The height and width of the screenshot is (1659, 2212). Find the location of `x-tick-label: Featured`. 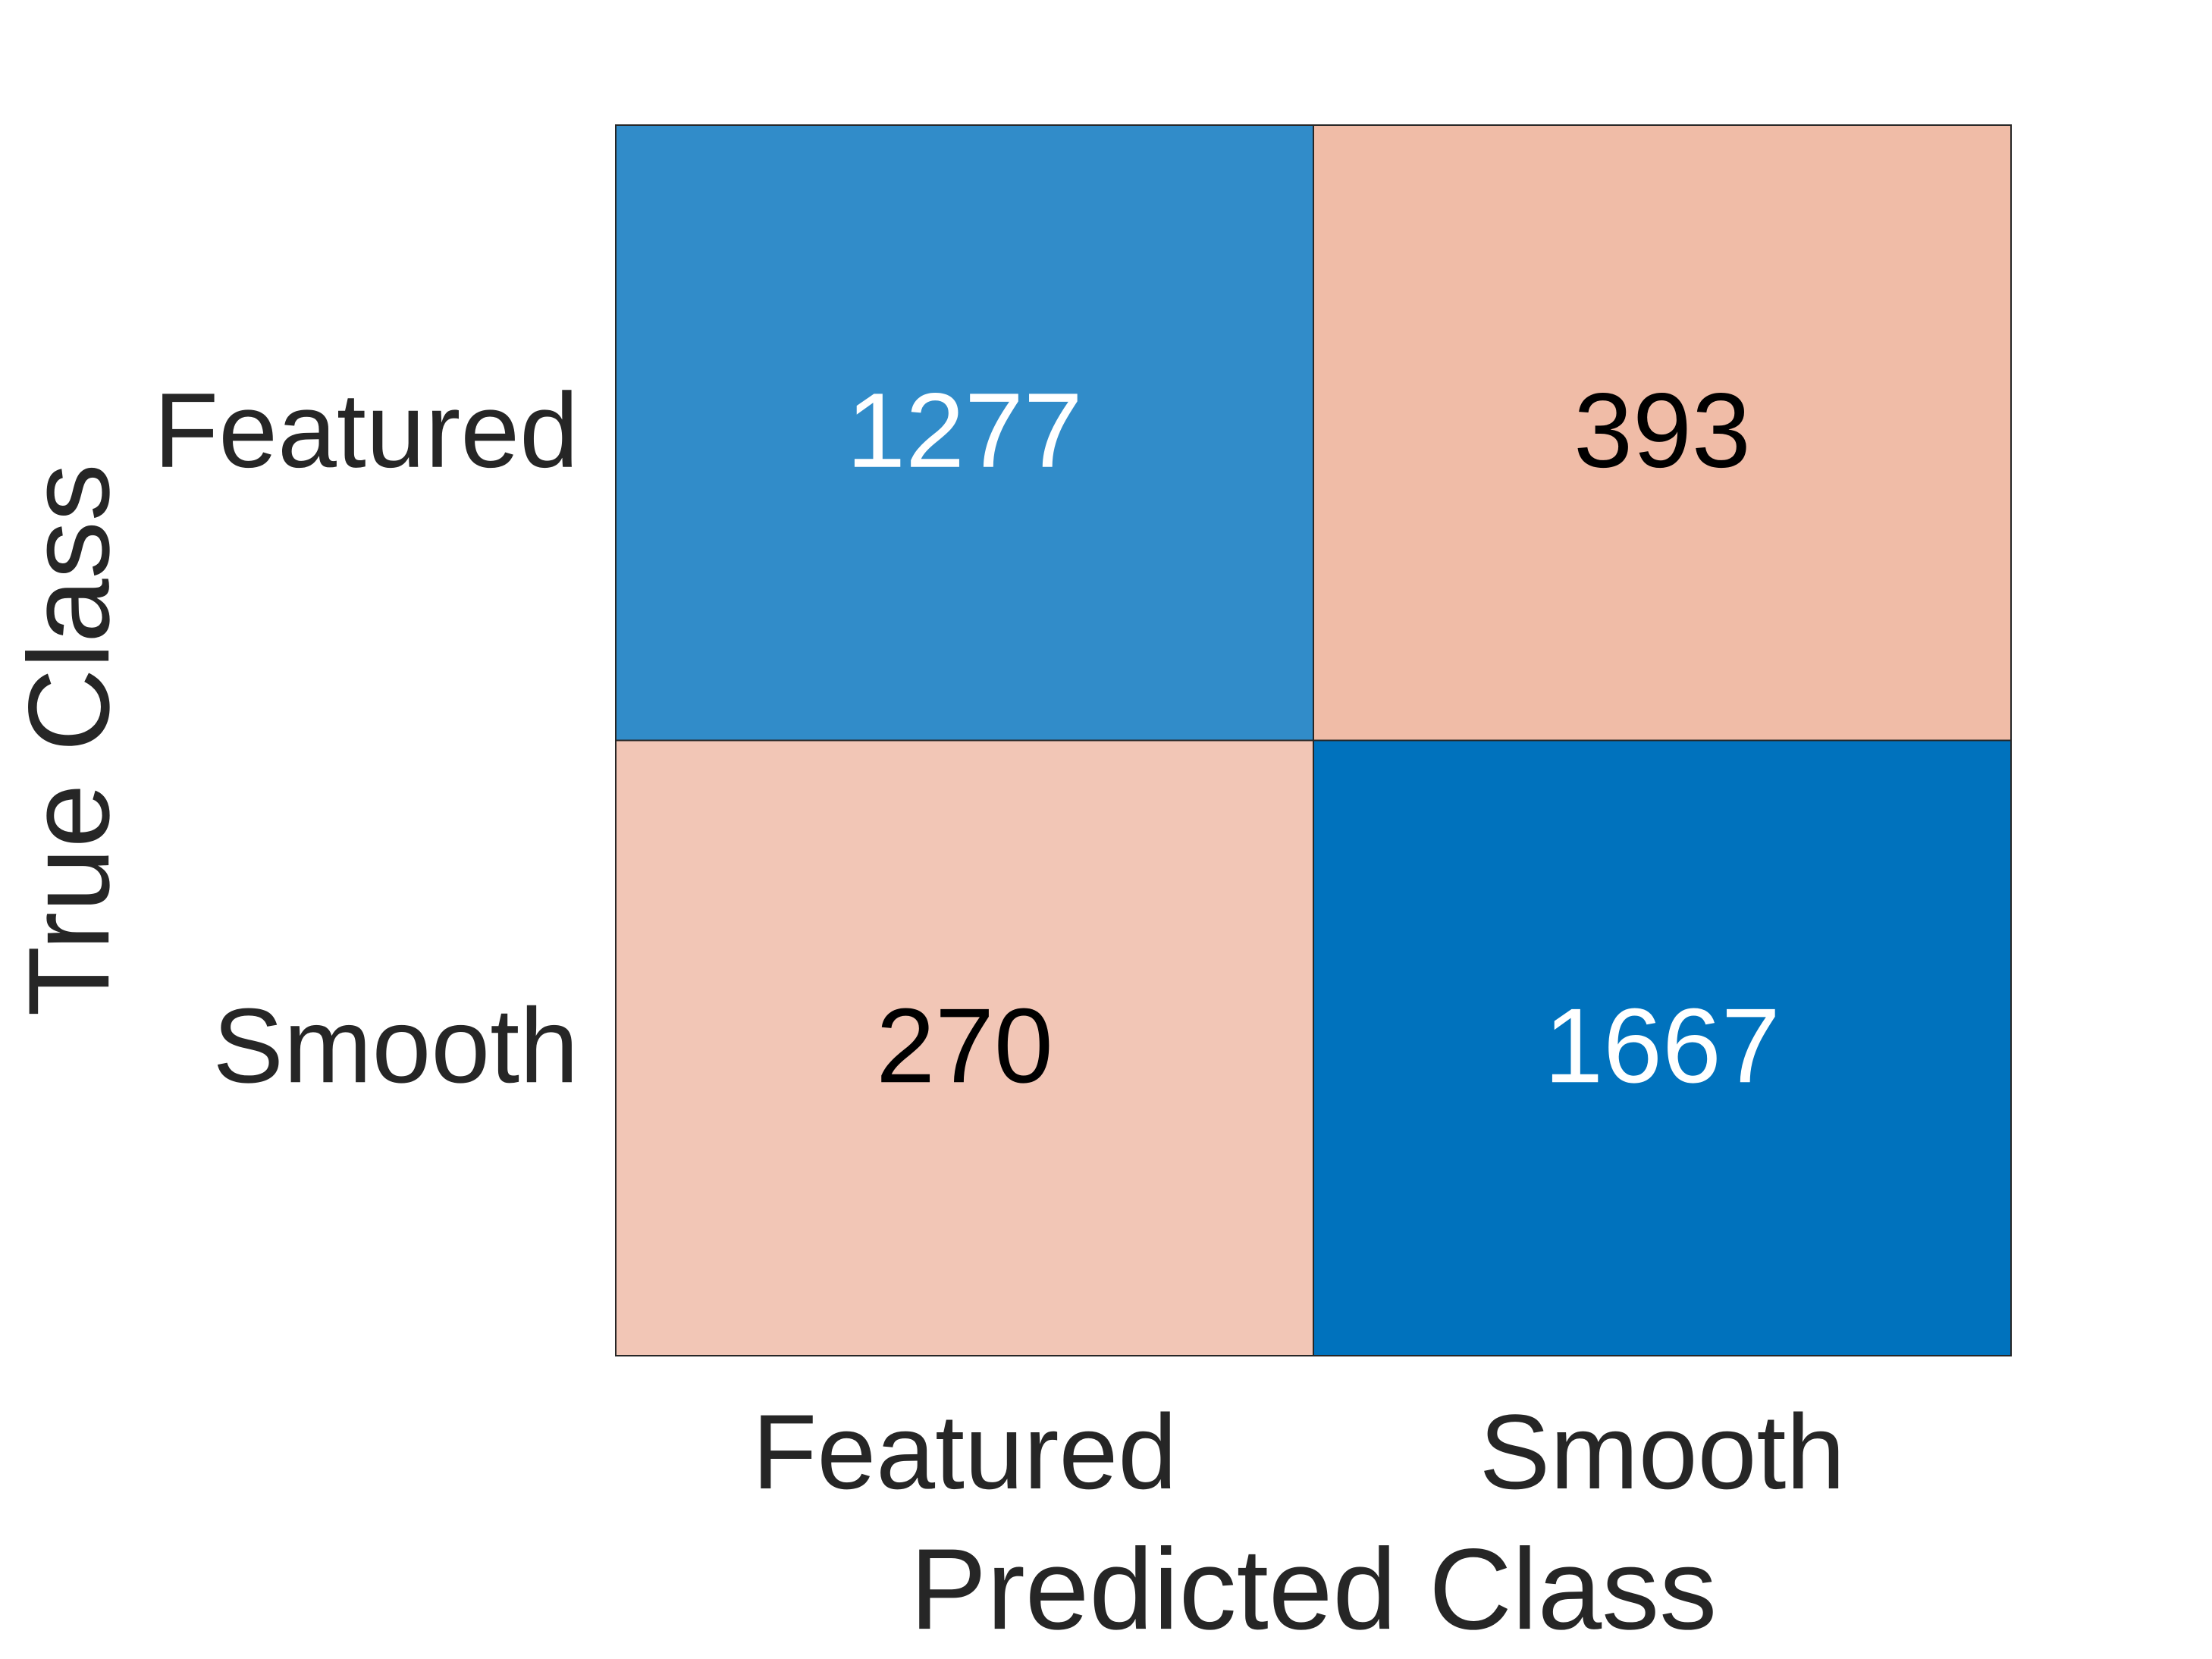

x-tick-label: Featured is located at coordinates (964, 1452).